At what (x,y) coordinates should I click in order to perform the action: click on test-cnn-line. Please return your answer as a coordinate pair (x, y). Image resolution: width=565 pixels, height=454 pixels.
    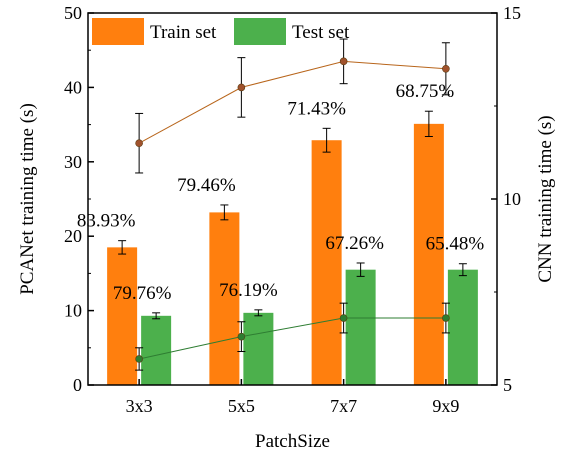
    Looking at the image, I should click on (292, 338).